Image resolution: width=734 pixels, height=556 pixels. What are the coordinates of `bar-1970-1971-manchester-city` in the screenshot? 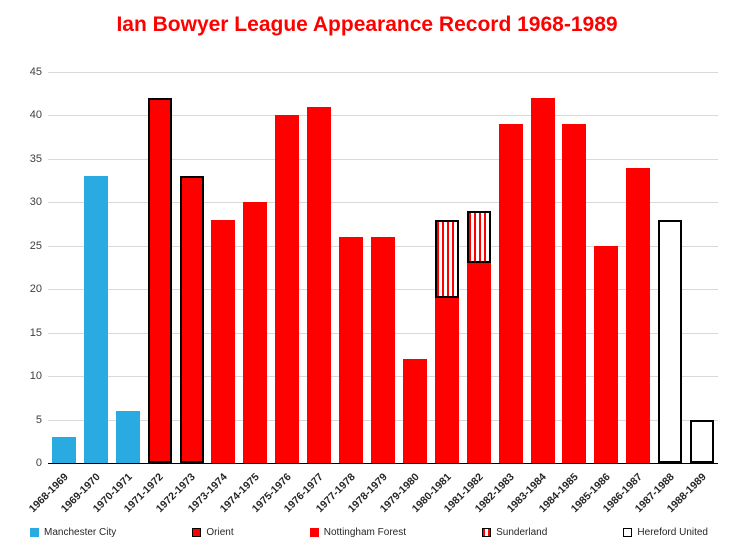 It's located at (127, 436).